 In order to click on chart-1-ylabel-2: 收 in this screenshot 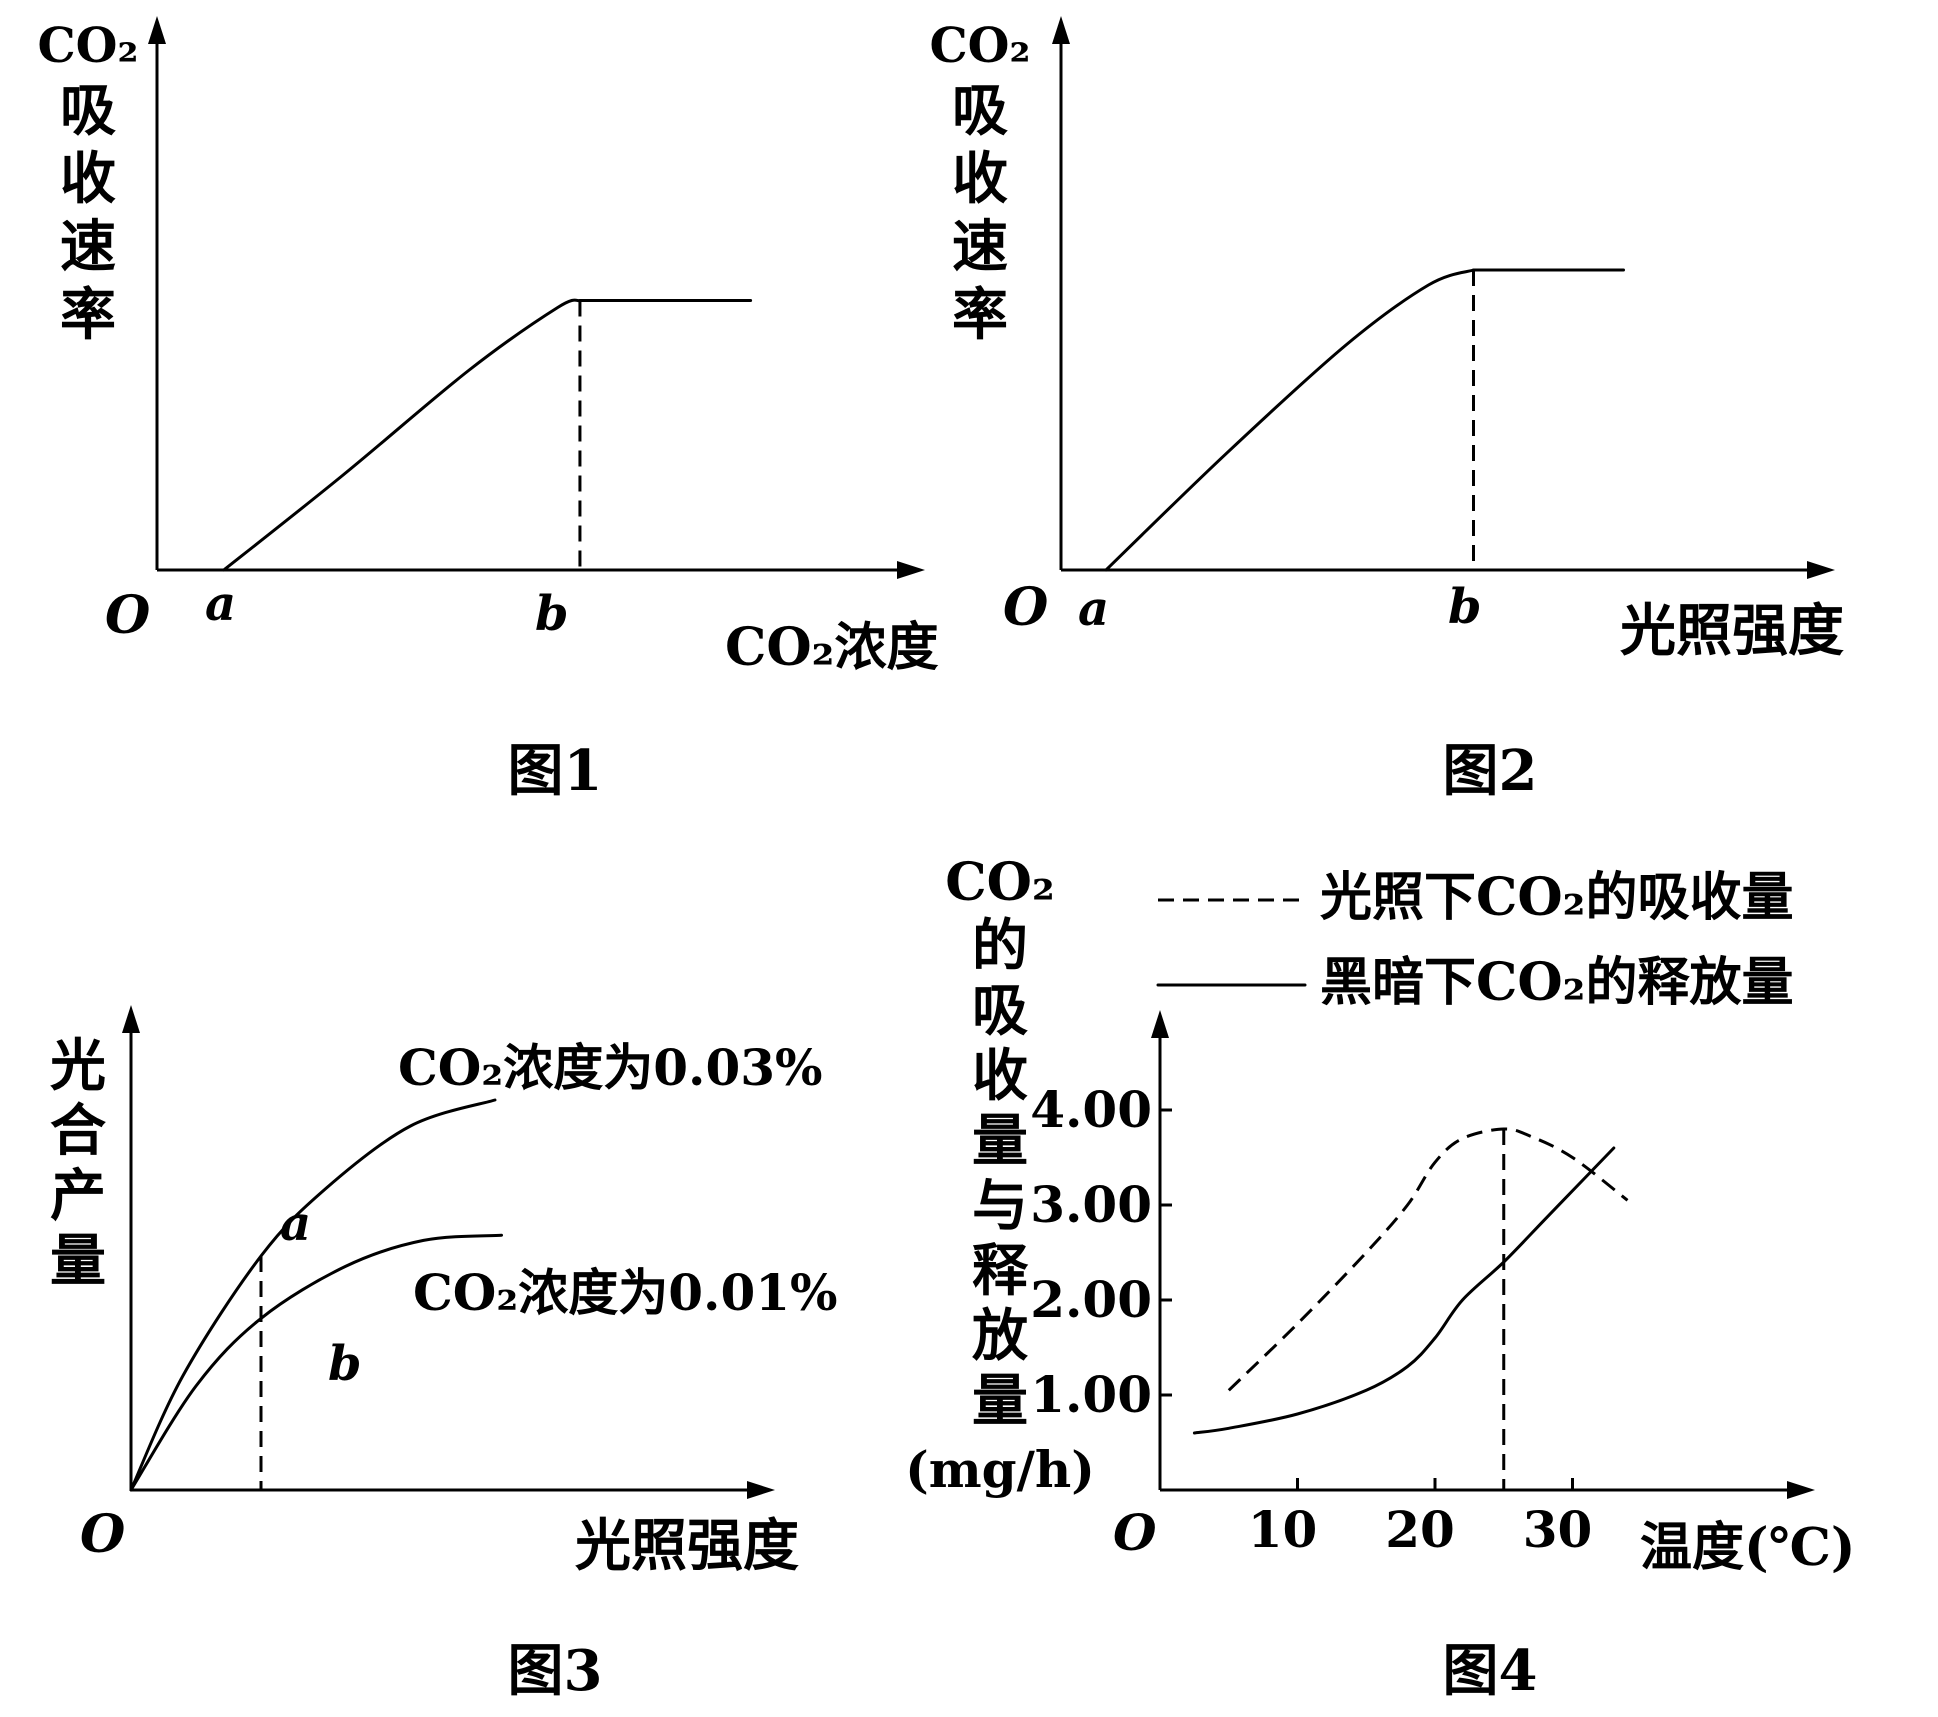, I will do `click(88, 179)`.